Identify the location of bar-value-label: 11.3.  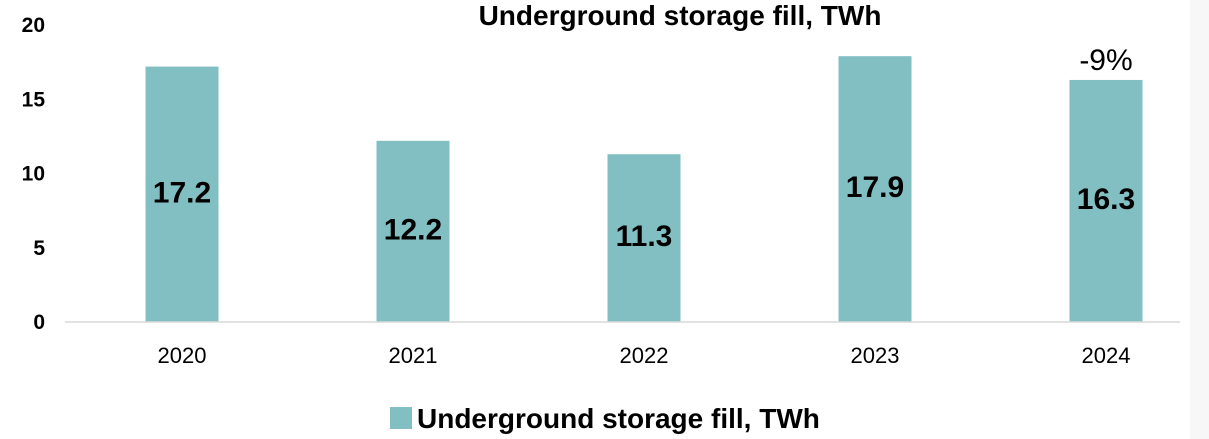
(644, 236).